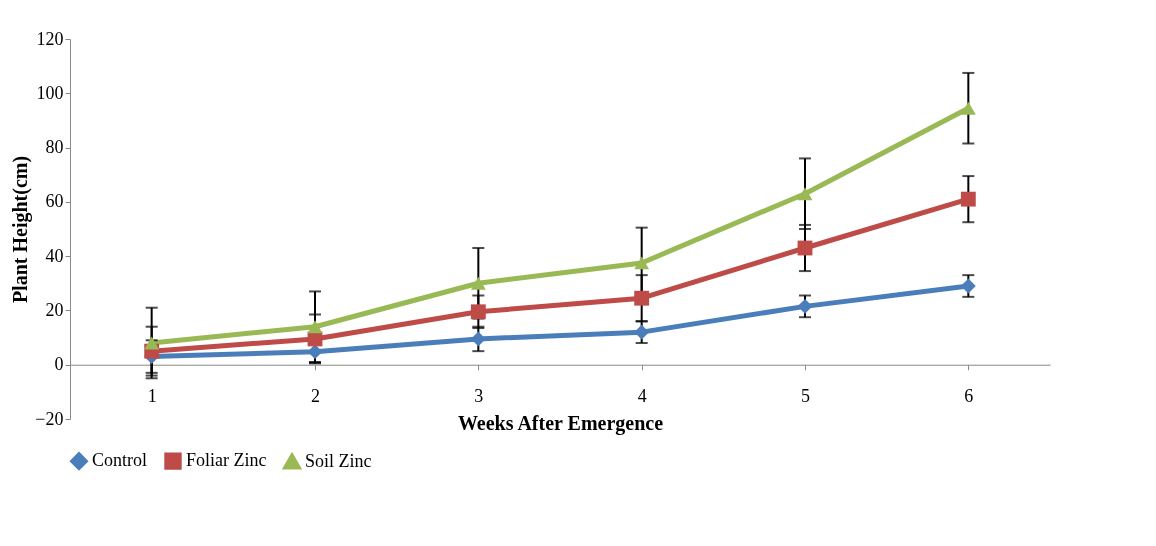 The image size is (1156, 546). What do you see at coordinates (560, 424) in the screenshot?
I see `x-axis-title: Weeks After Emergence` at bounding box center [560, 424].